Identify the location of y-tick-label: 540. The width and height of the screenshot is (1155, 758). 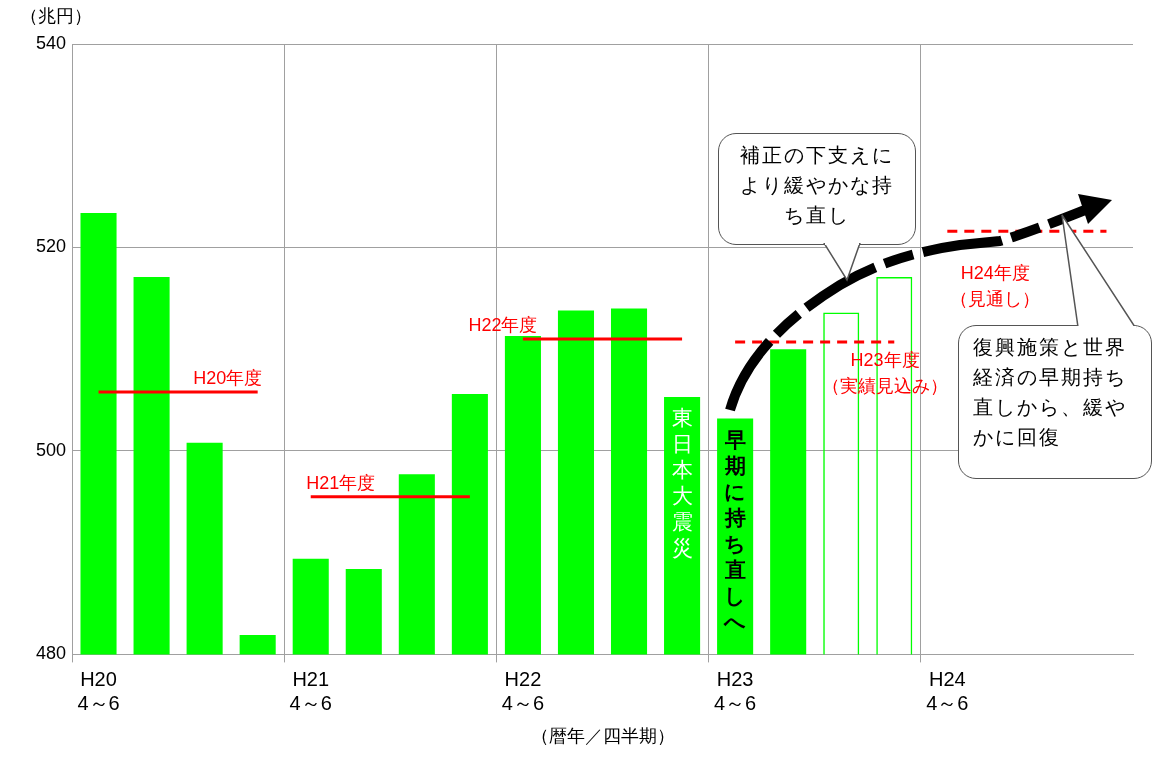
(50, 42).